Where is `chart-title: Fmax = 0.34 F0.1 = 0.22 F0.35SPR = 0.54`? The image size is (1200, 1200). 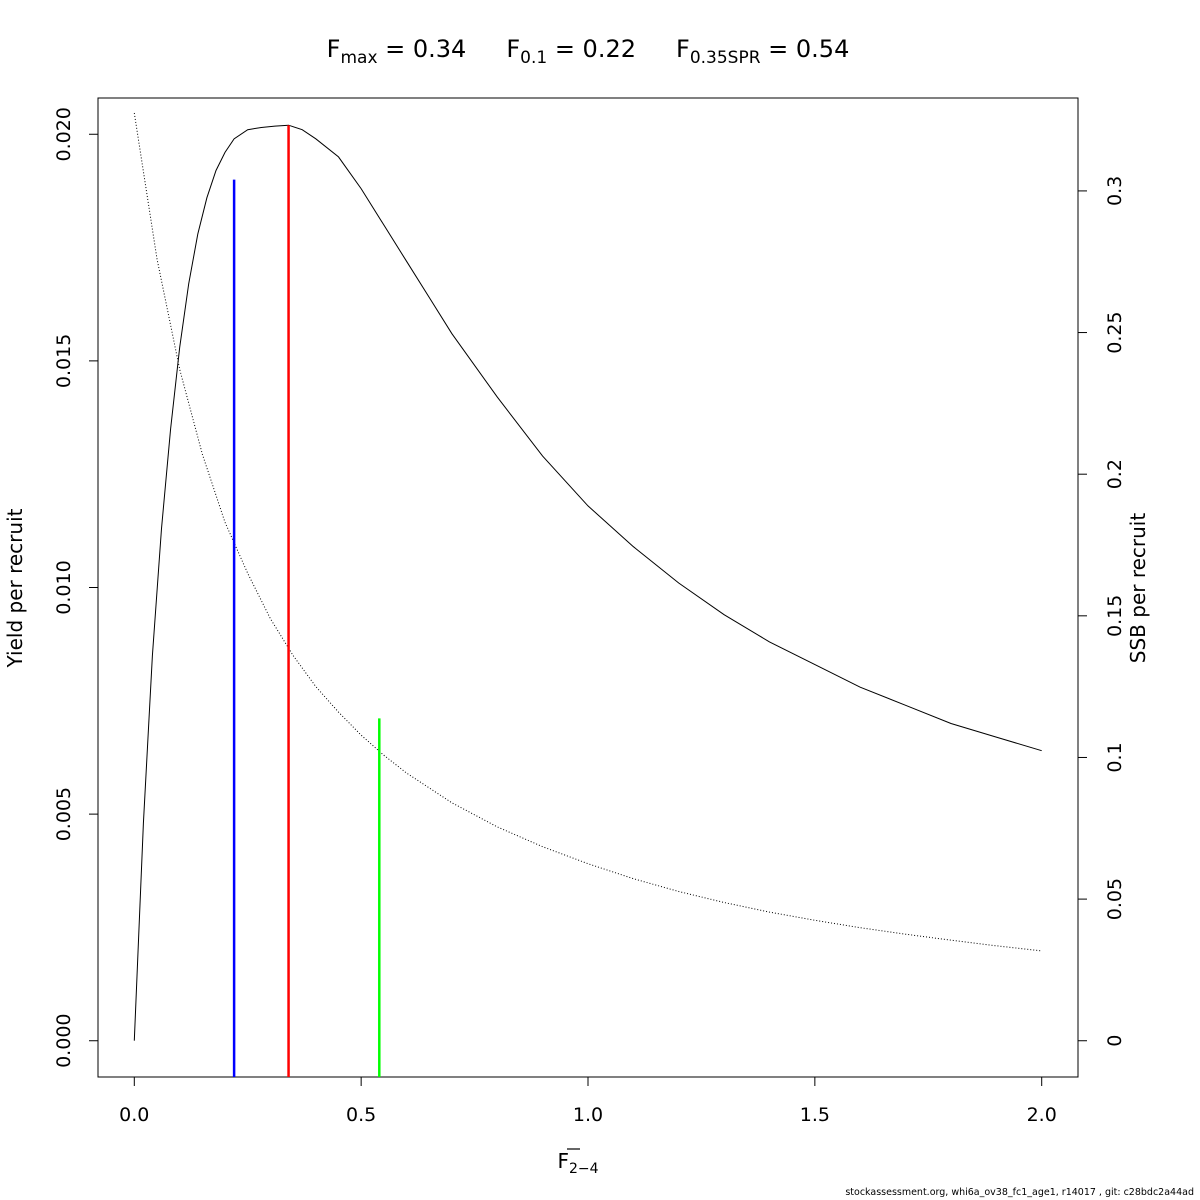 chart-title: Fmax = 0.34 F0.1 = 0.22 F0.35SPR = 0.54 is located at coordinates (588, 51).